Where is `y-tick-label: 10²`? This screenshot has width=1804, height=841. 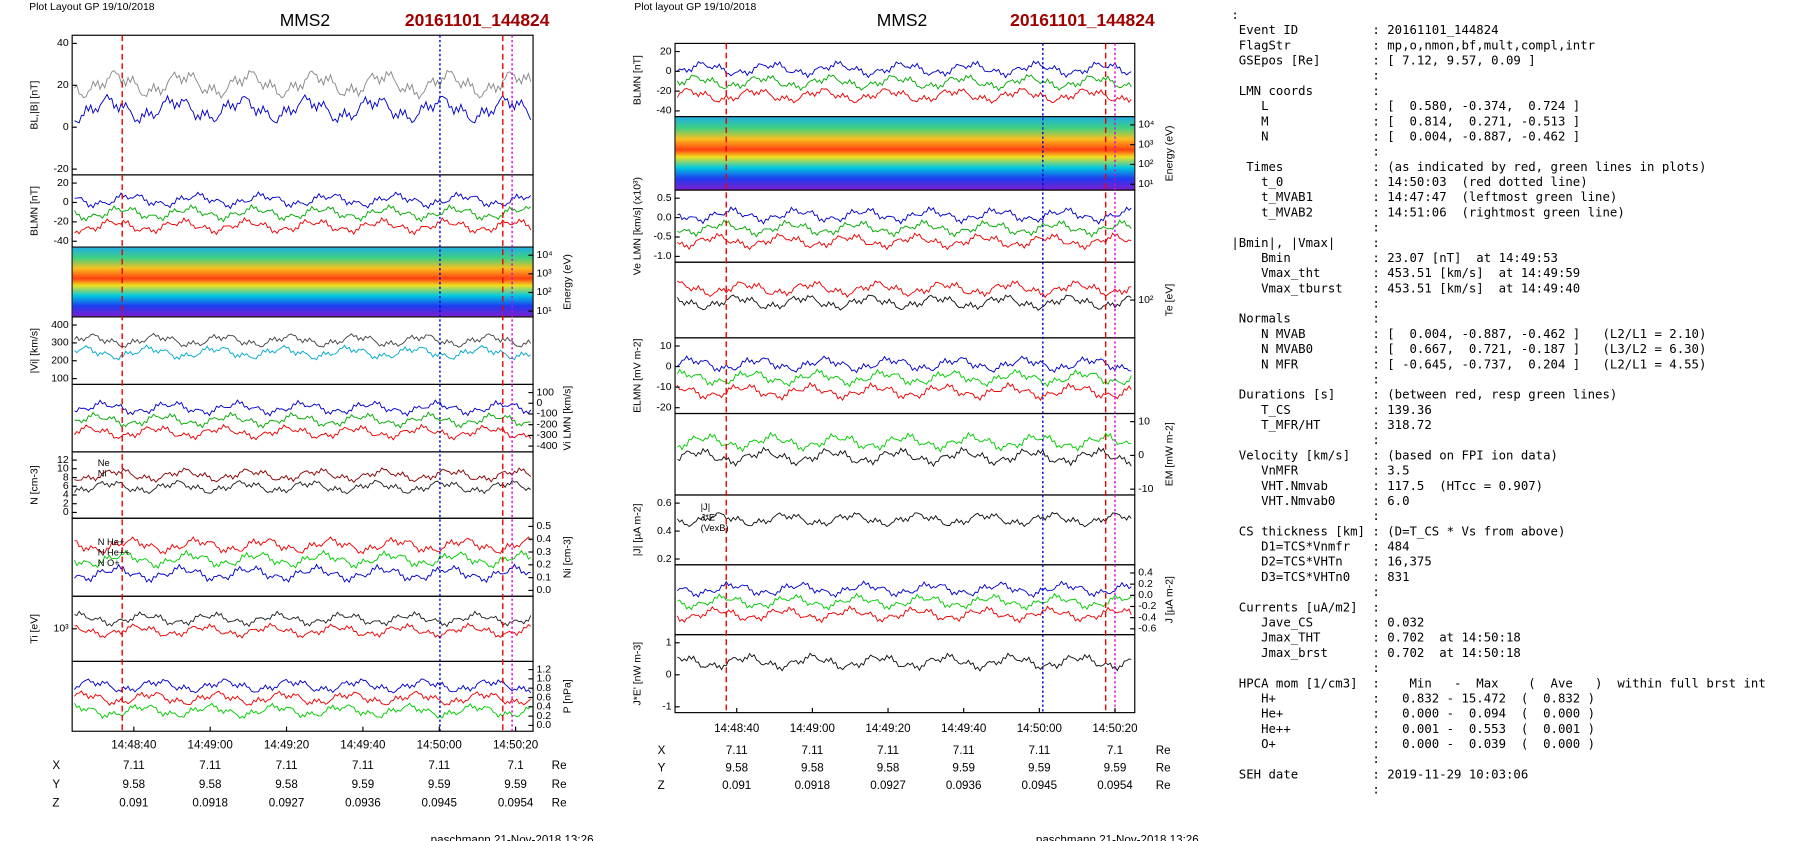 y-tick-label: 10² is located at coordinates (1146, 300).